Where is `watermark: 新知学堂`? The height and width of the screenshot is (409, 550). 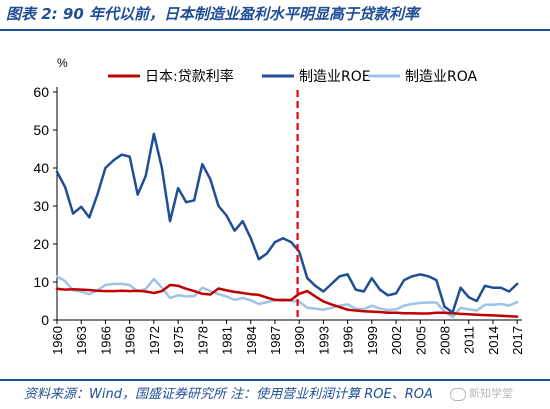
watermark: 新知学堂 is located at coordinates (499, 395).